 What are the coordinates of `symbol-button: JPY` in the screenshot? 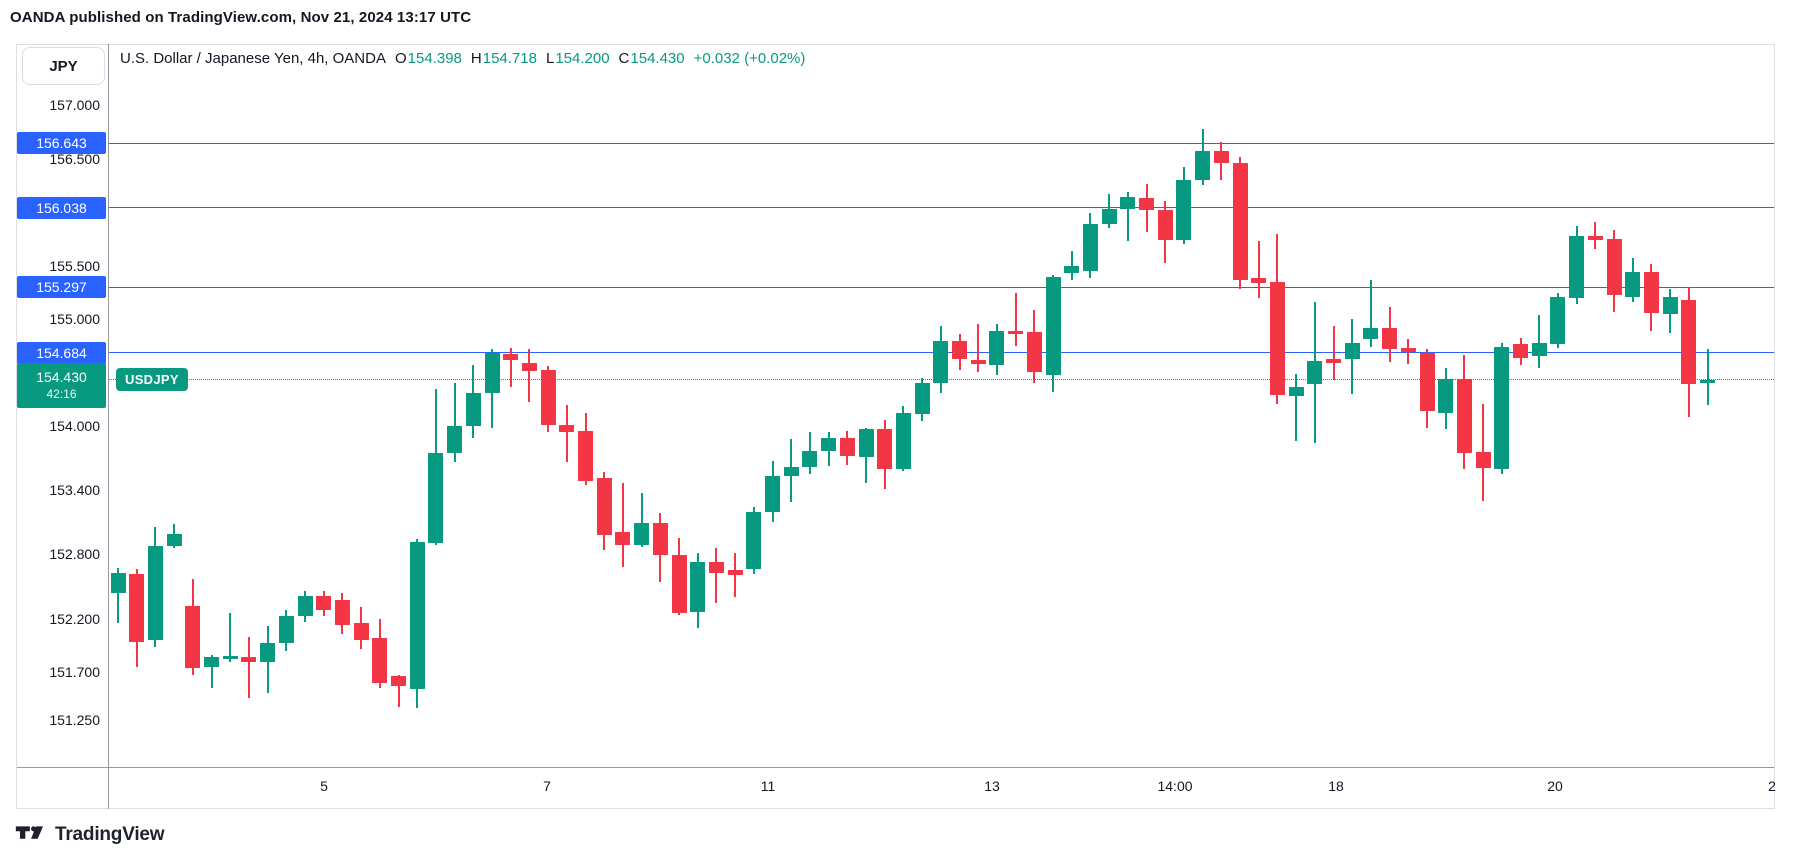 It's located at (63, 66).